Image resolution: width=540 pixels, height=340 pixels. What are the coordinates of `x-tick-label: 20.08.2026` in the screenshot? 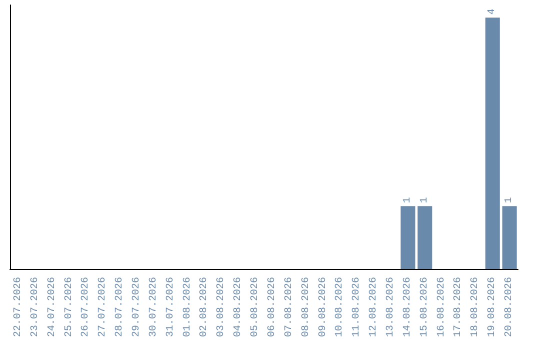 It's located at (510, 307).